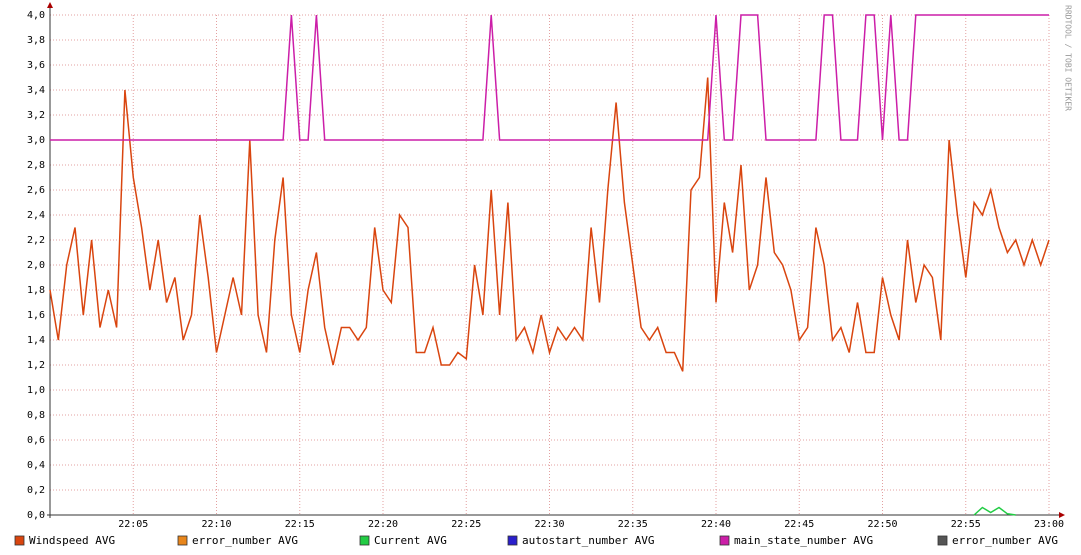  Describe the element at coordinates (36, 415) in the screenshot. I see `y-tick-label: 0,8` at that location.